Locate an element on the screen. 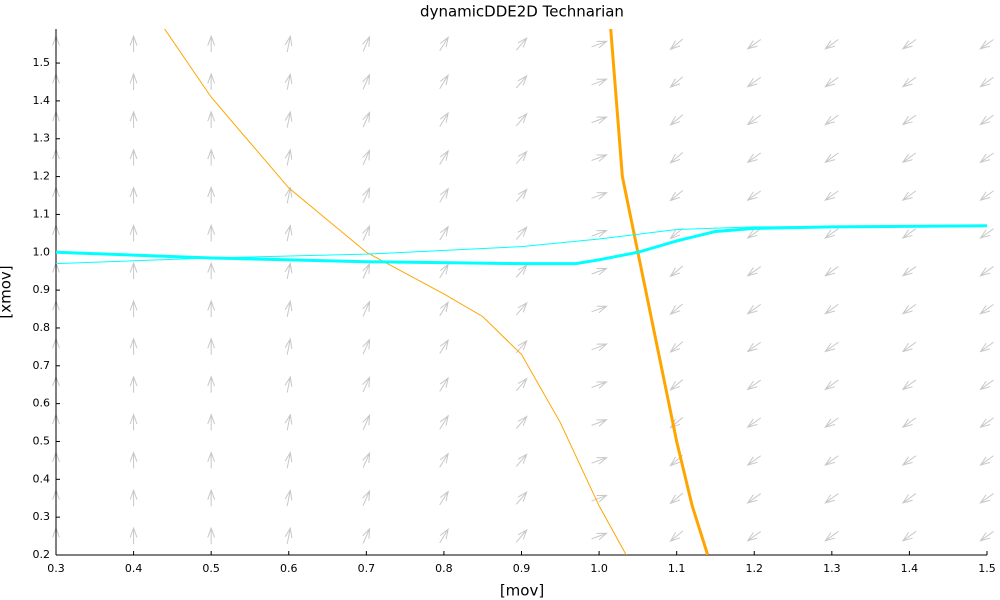 The height and width of the screenshot is (600, 1000). x-tick-label: 0.9 is located at coordinates (522, 568).